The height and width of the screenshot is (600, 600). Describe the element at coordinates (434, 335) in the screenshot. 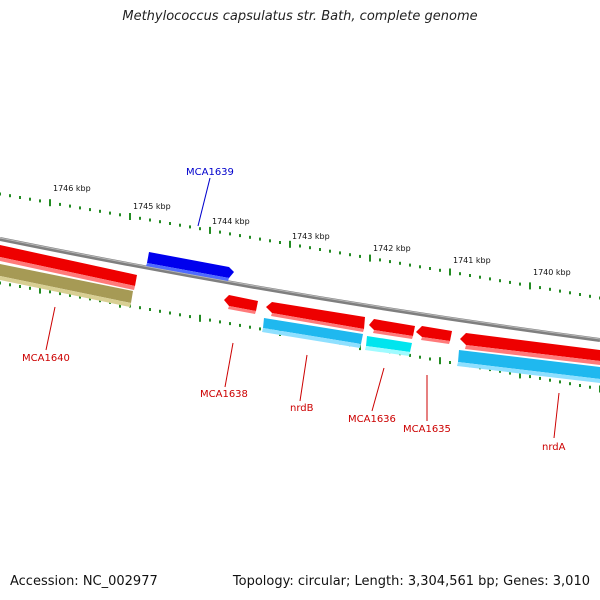

I see `feature-mca1635-cds` at that location.